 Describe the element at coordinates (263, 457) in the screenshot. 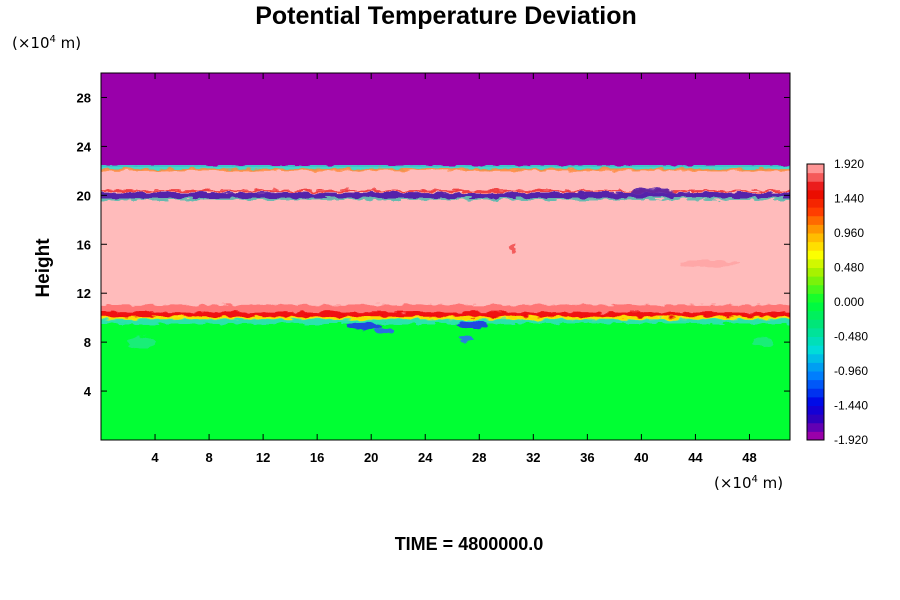

I see `x-tick-label: 12` at that location.